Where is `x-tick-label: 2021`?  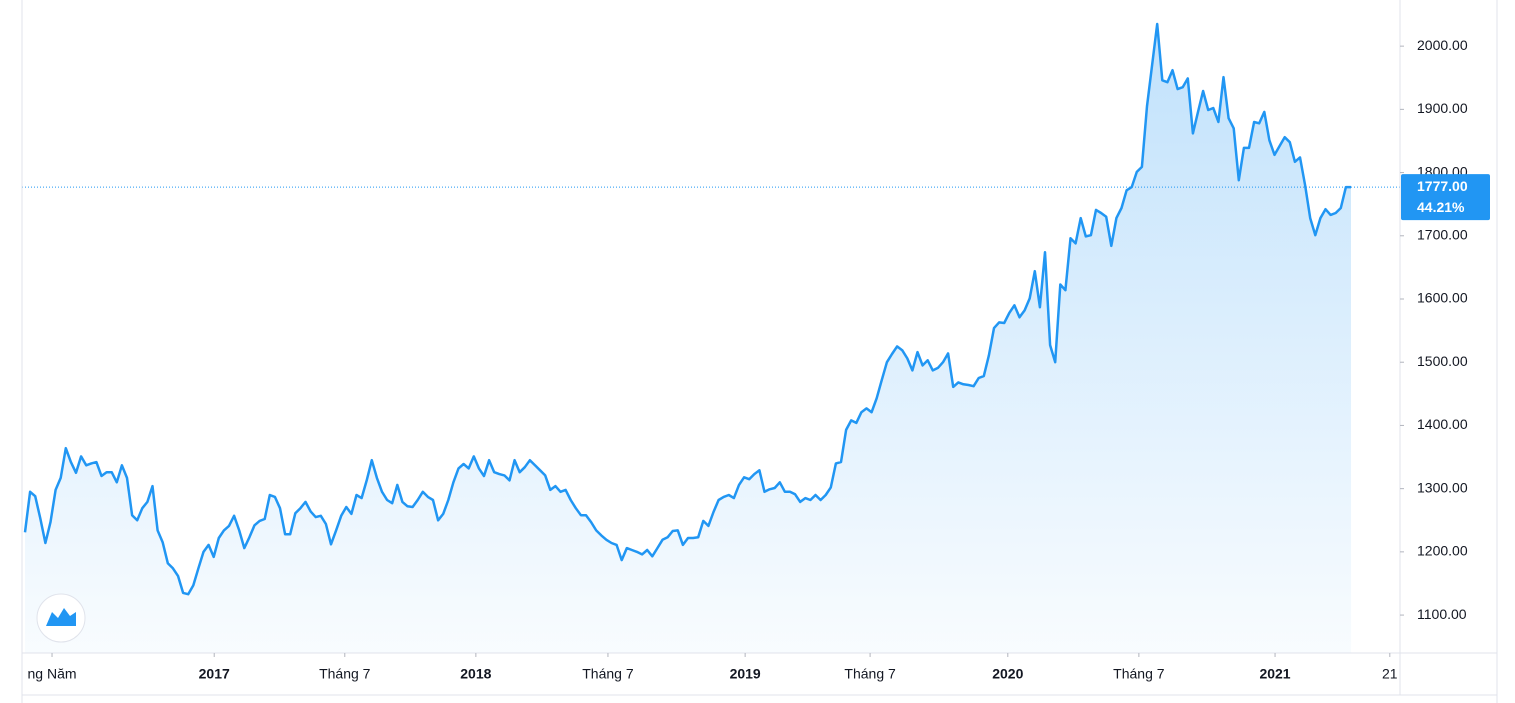
x-tick-label: 2021 is located at coordinates (1274, 674).